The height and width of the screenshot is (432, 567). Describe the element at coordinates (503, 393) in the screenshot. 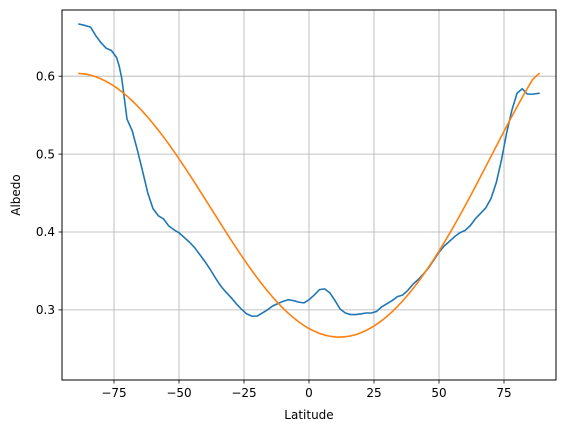

I see `x-tick-label: 75` at that location.